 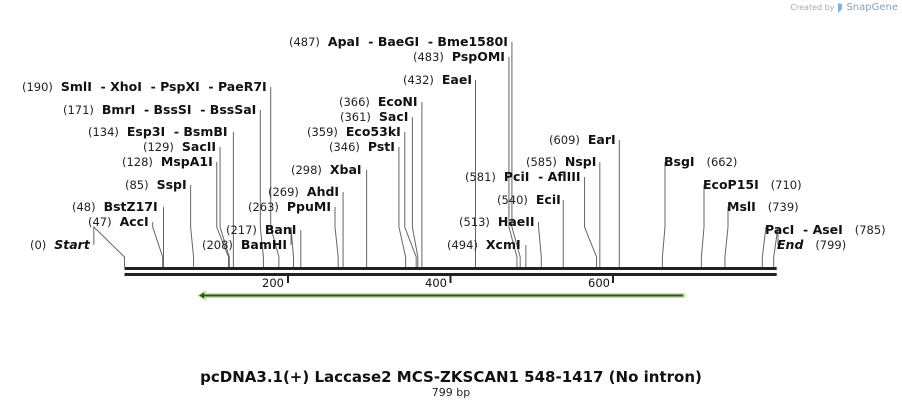 What do you see at coordinates (456, 79) in the screenshot?
I see `enzyme-name: EaeI` at bounding box center [456, 79].